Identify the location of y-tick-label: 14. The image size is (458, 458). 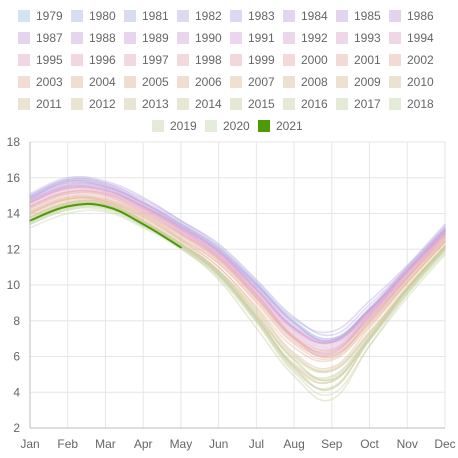
(14, 214).